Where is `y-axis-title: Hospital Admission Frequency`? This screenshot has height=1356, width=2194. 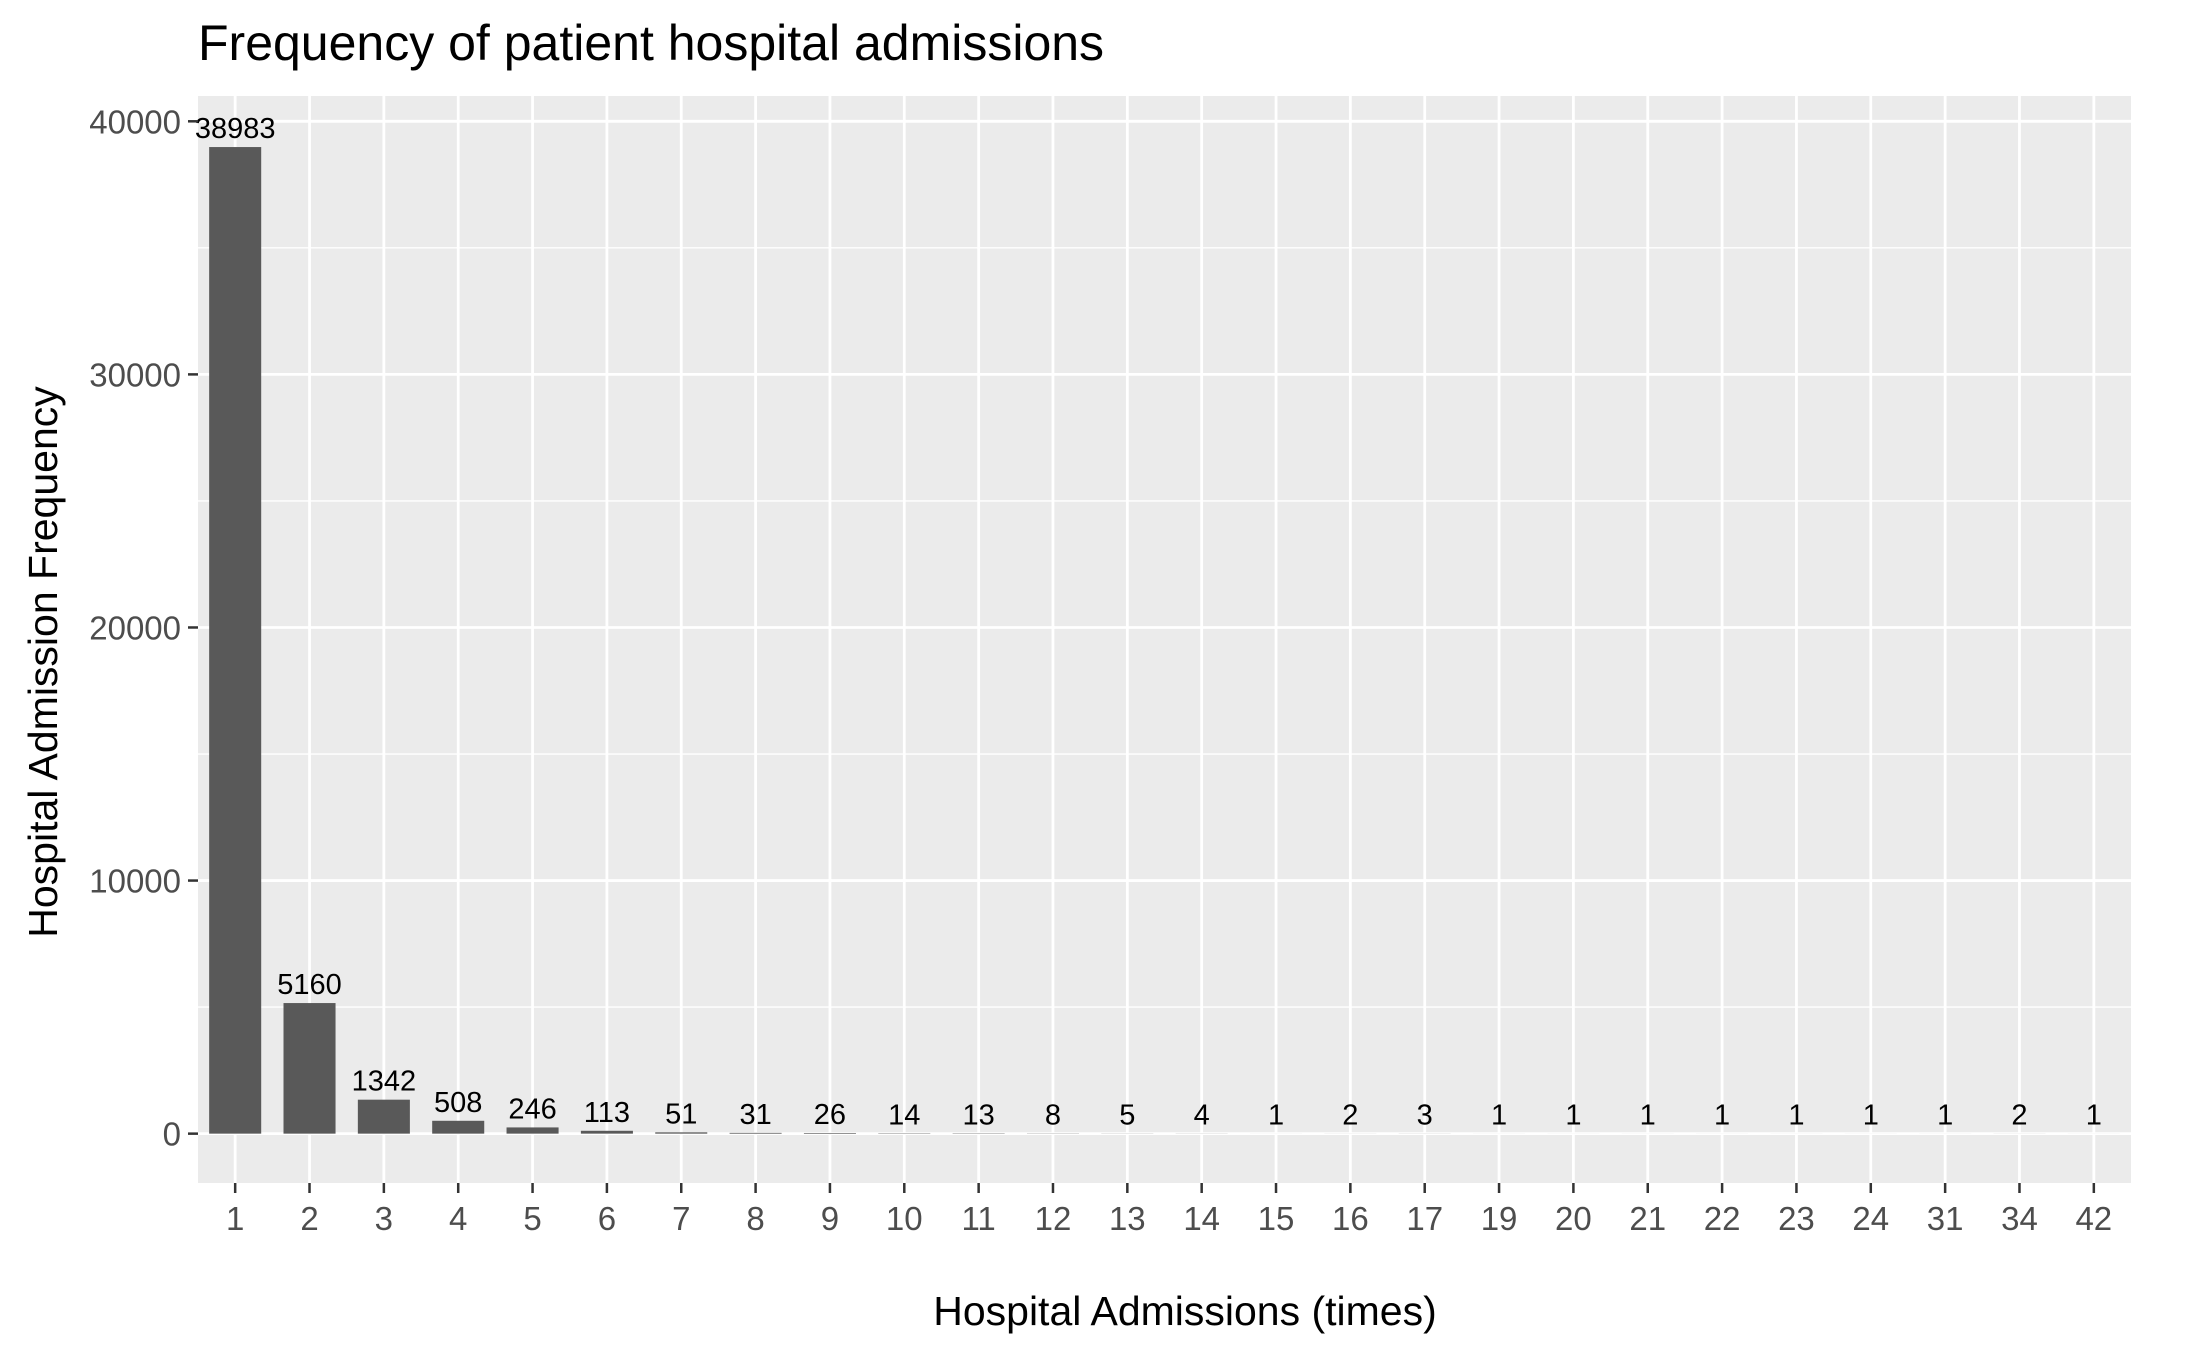
y-axis-title: Hospital Admission Frequency is located at coordinates (43, 662).